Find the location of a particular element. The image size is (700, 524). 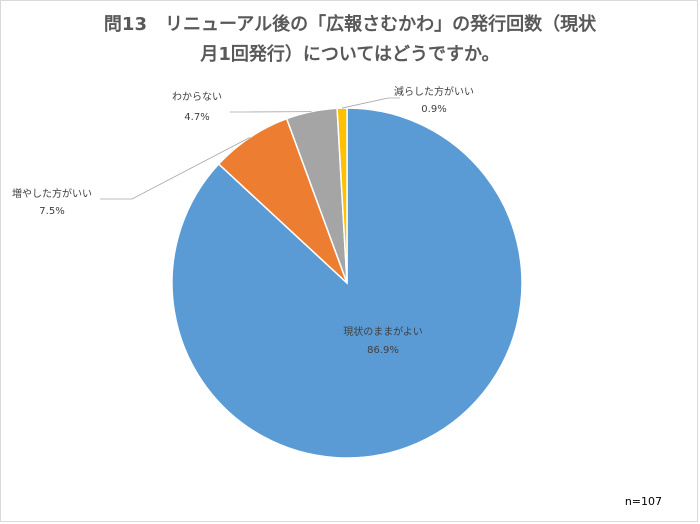

sample-size-note: n=107 is located at coordinates (643, 501).